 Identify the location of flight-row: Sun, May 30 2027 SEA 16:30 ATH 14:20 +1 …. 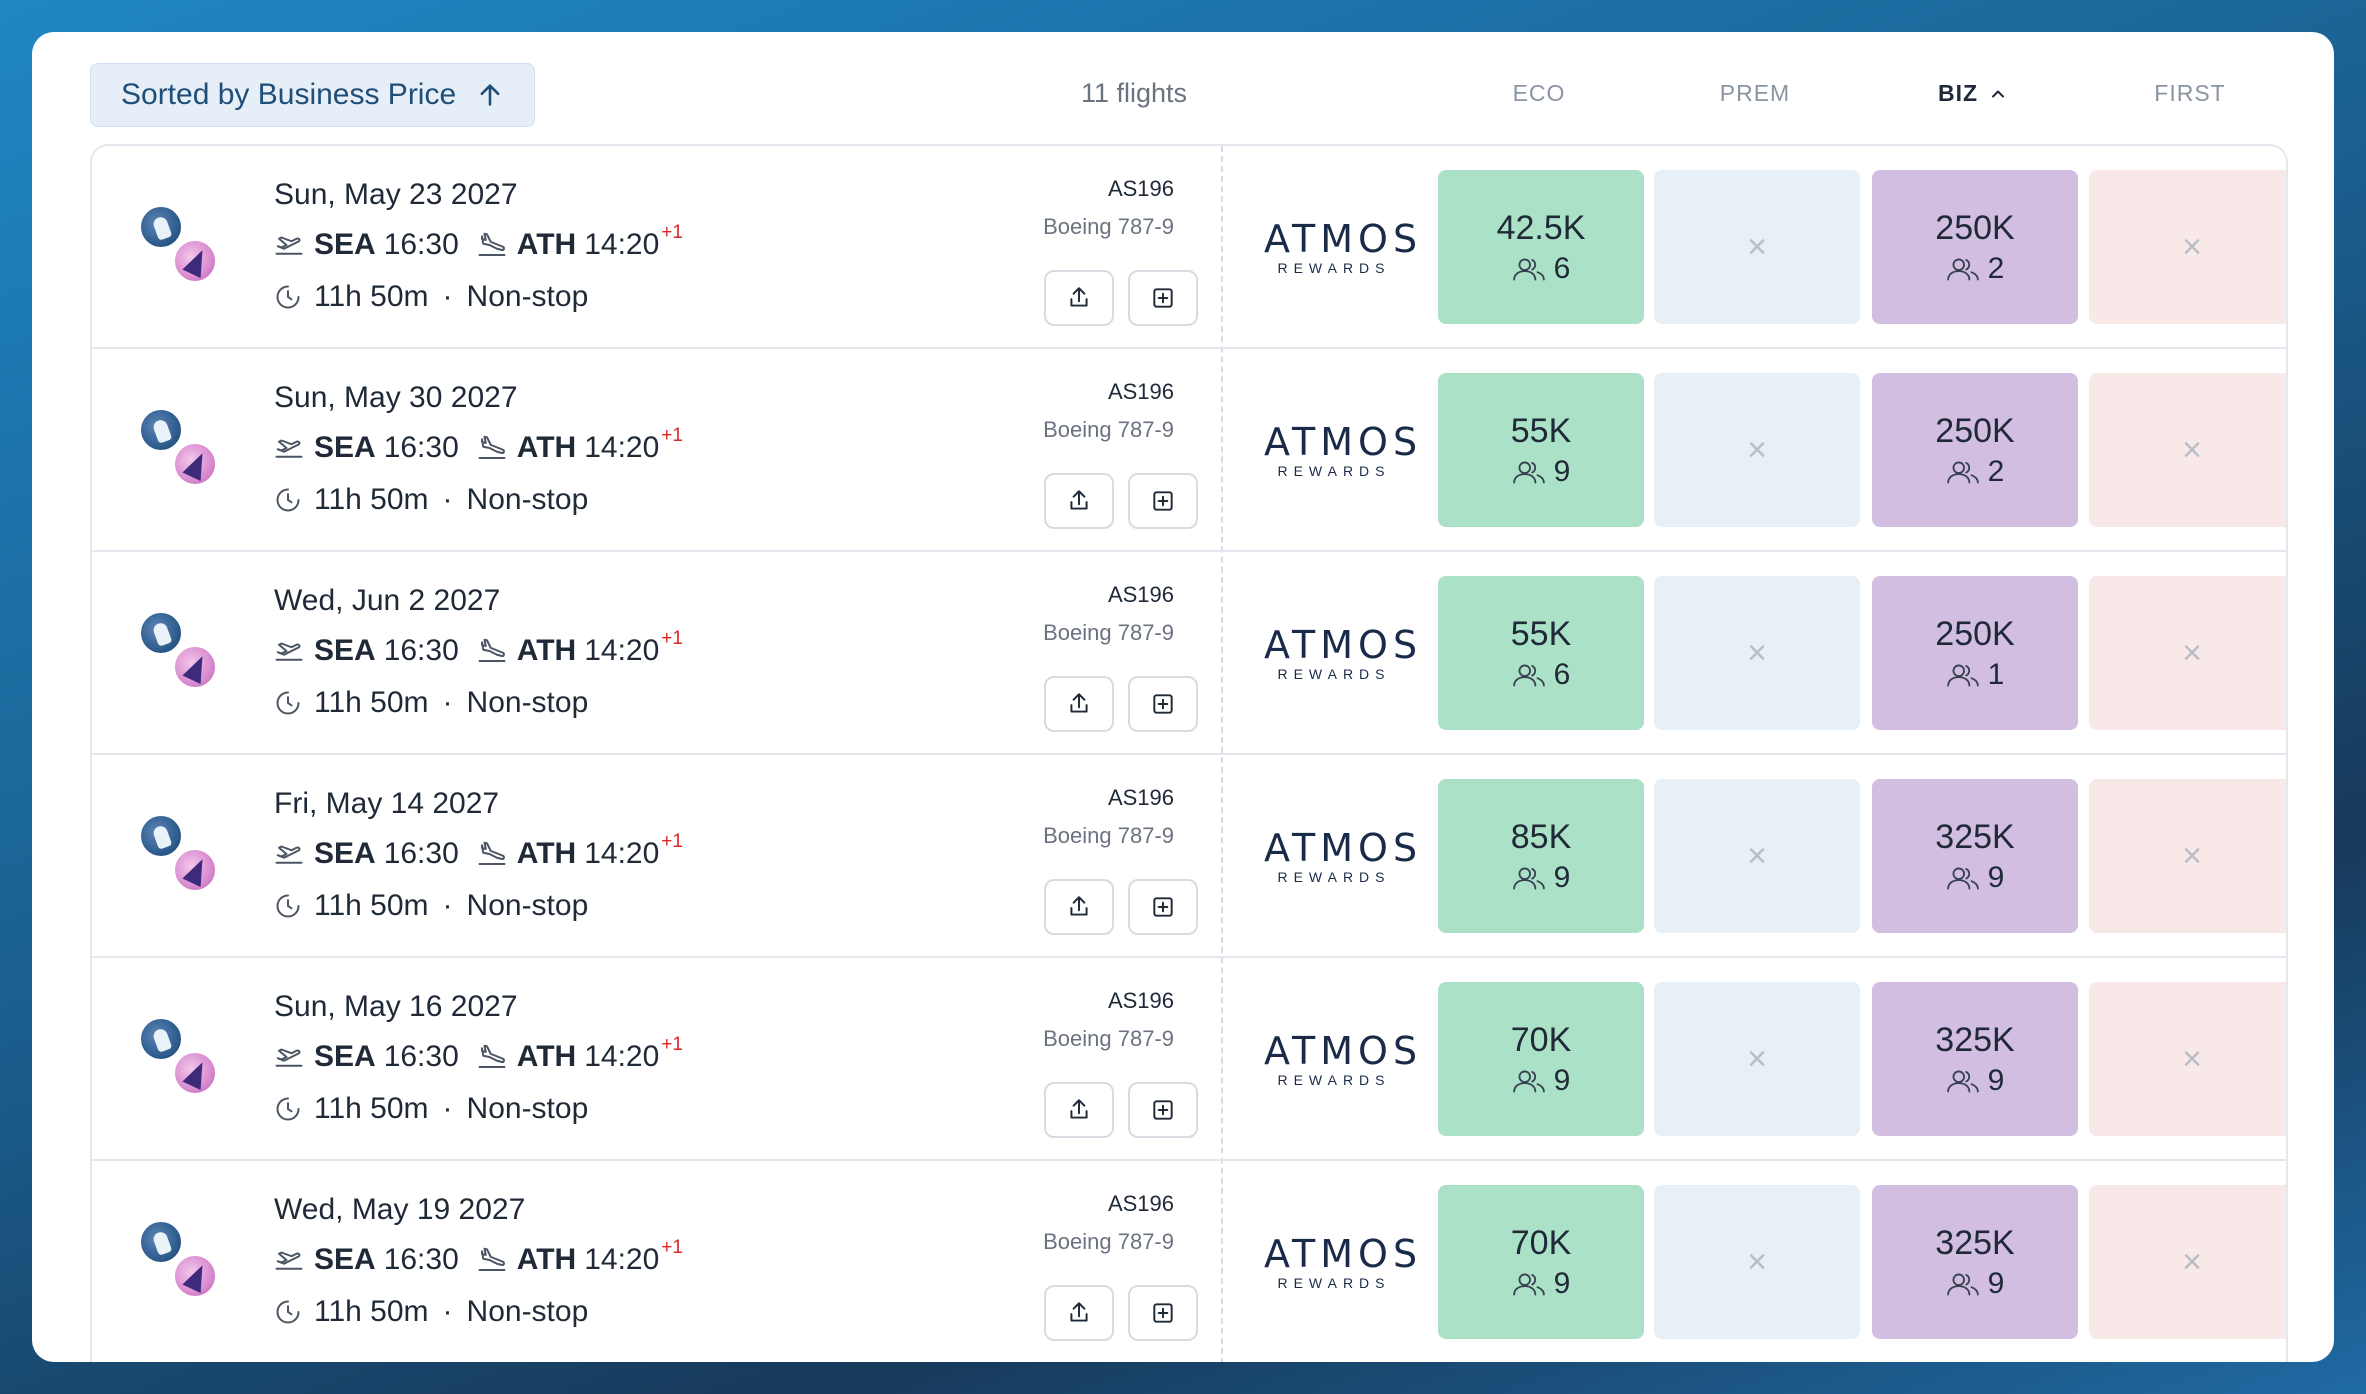
(1189, 450).